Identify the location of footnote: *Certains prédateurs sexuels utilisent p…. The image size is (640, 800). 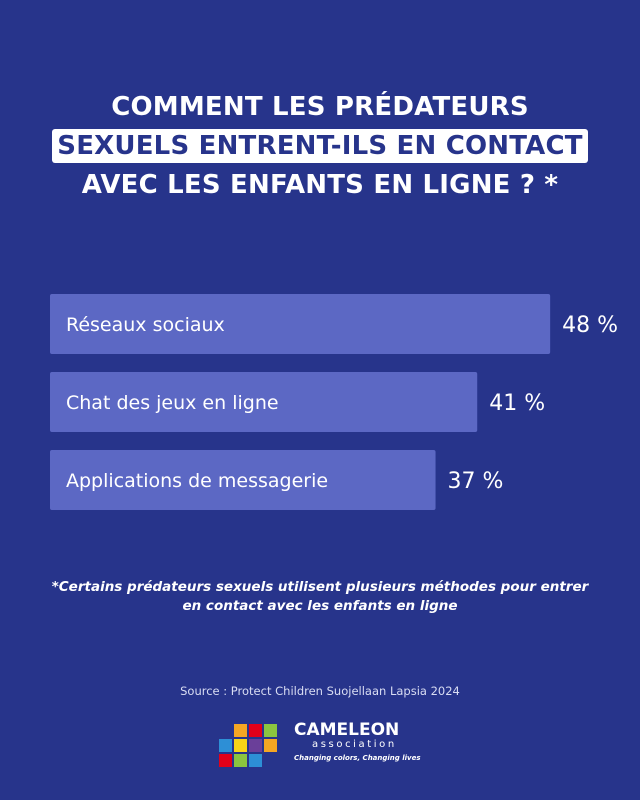
(320, 596).